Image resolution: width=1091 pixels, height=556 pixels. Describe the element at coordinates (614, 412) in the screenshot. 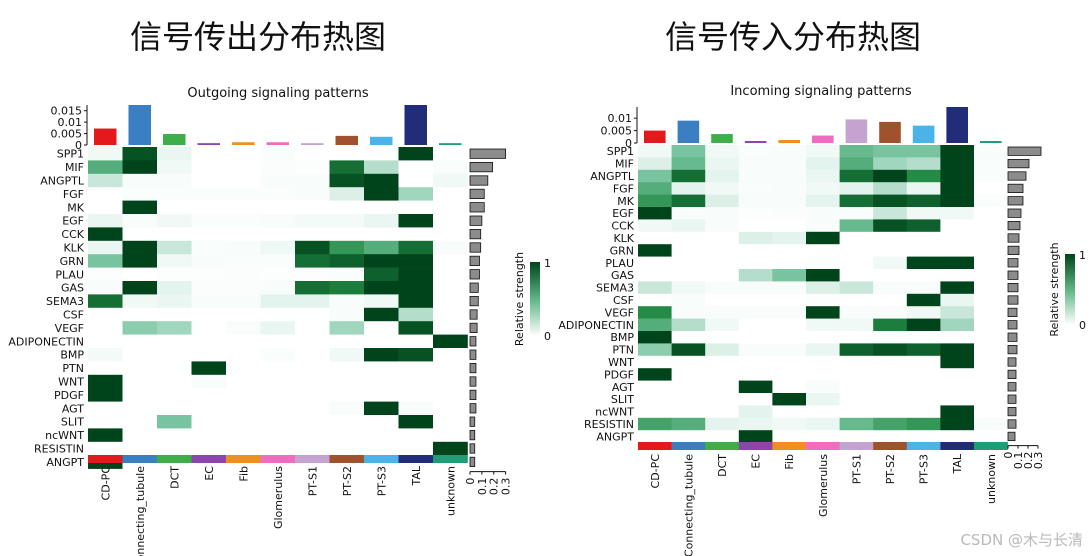

I see `incoming-row-label-ncwnt: ncWNT` at that location.